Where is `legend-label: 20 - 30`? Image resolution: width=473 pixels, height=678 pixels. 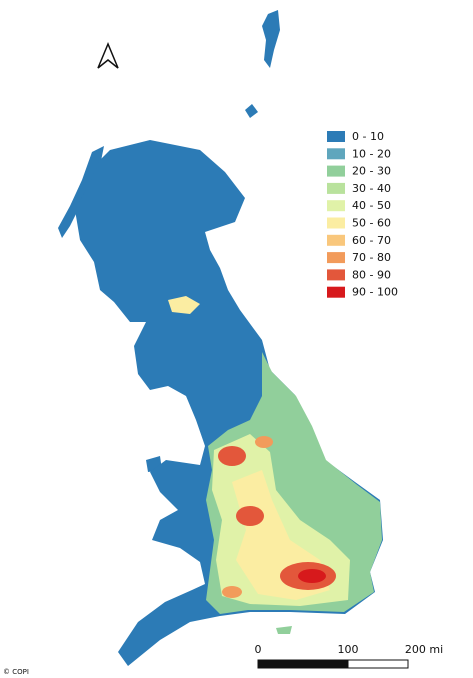
legend-label: 20 - 30 is located at coordinates (371, 171).